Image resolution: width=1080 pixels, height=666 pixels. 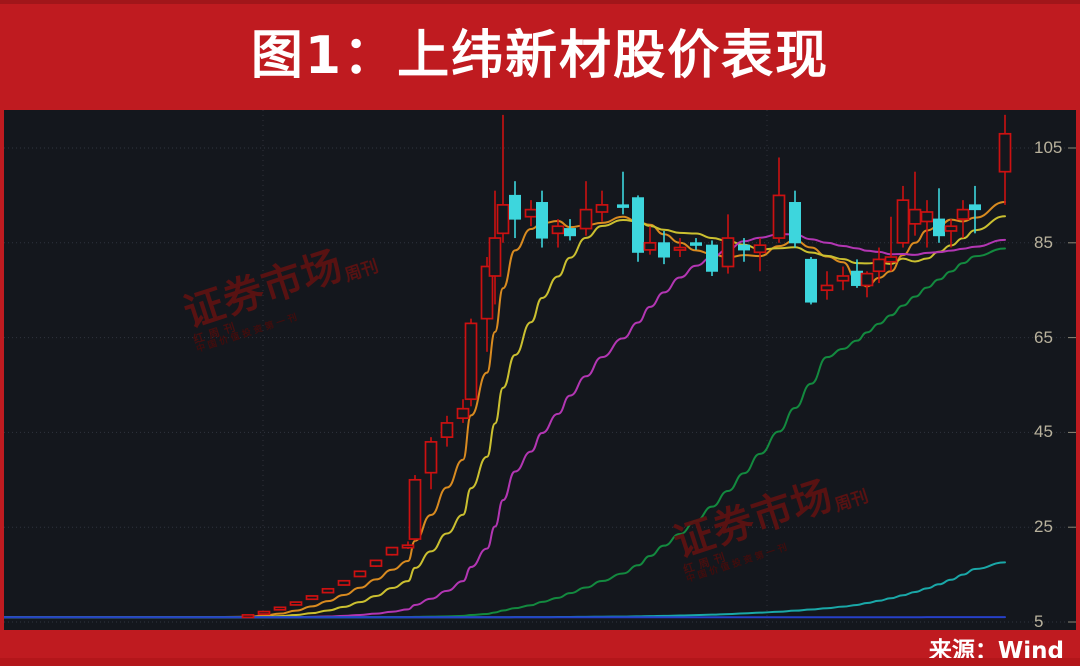 I want to click on y-axis-tick-label: 5, so click(x=1039, y=621).